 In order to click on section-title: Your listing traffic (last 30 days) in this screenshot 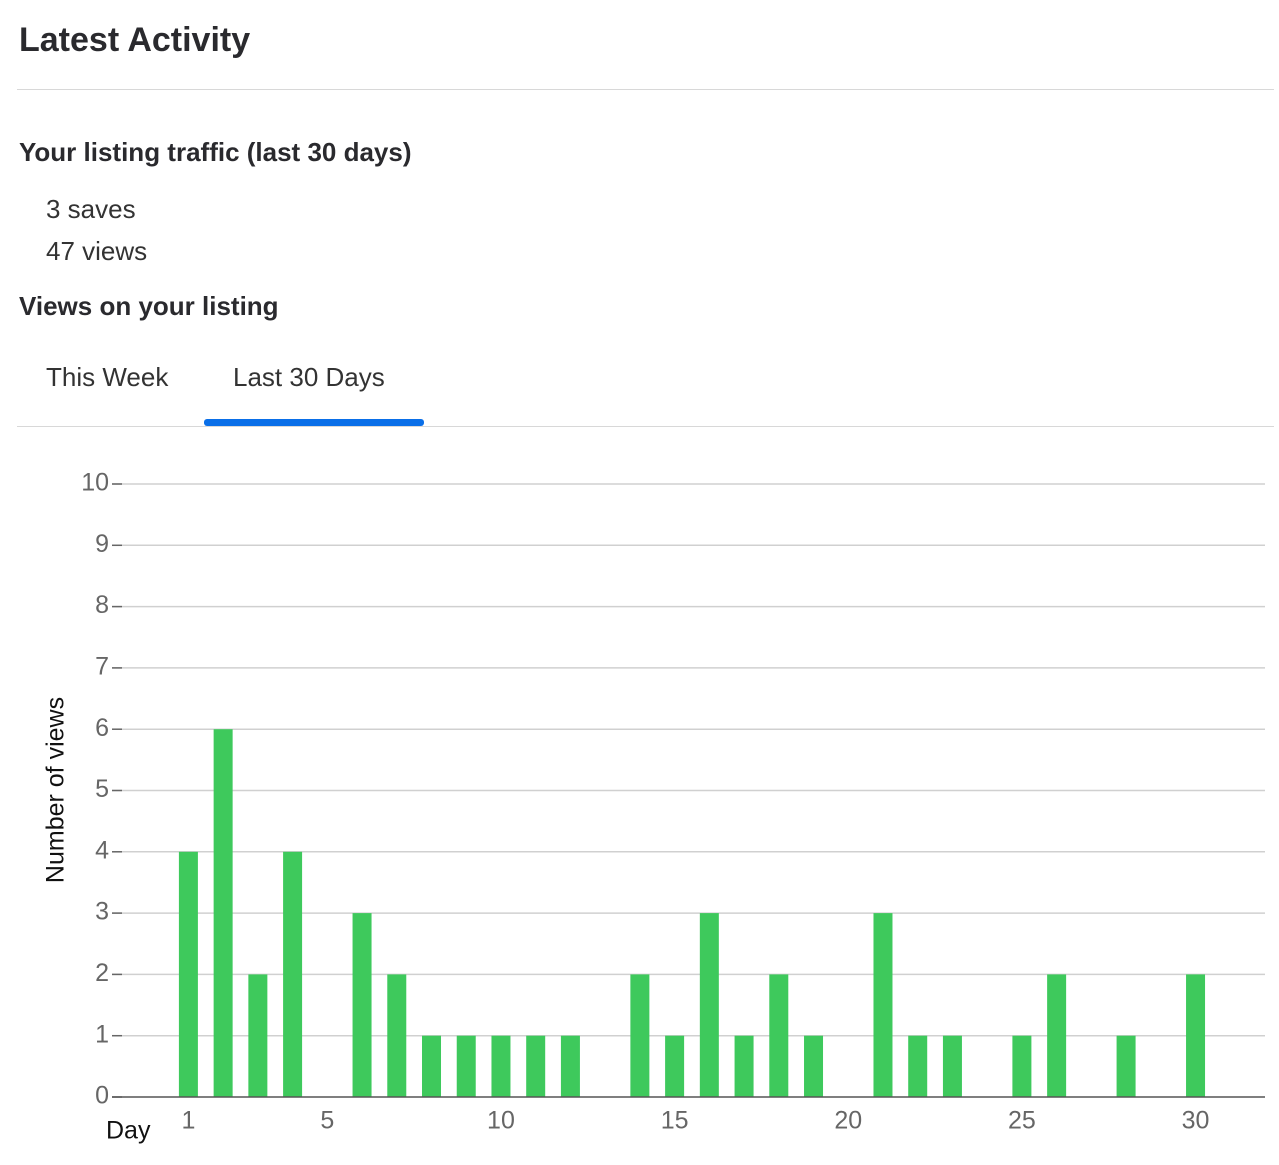, I will do `click(215, 152)`.